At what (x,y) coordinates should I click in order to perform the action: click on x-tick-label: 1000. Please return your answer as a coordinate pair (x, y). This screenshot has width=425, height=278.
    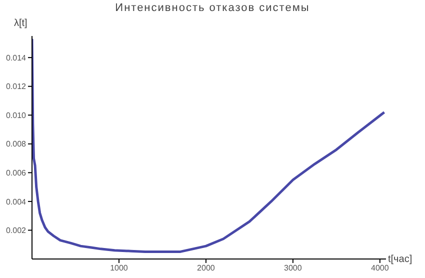
    Looking at the image, I should click on (119, 268).